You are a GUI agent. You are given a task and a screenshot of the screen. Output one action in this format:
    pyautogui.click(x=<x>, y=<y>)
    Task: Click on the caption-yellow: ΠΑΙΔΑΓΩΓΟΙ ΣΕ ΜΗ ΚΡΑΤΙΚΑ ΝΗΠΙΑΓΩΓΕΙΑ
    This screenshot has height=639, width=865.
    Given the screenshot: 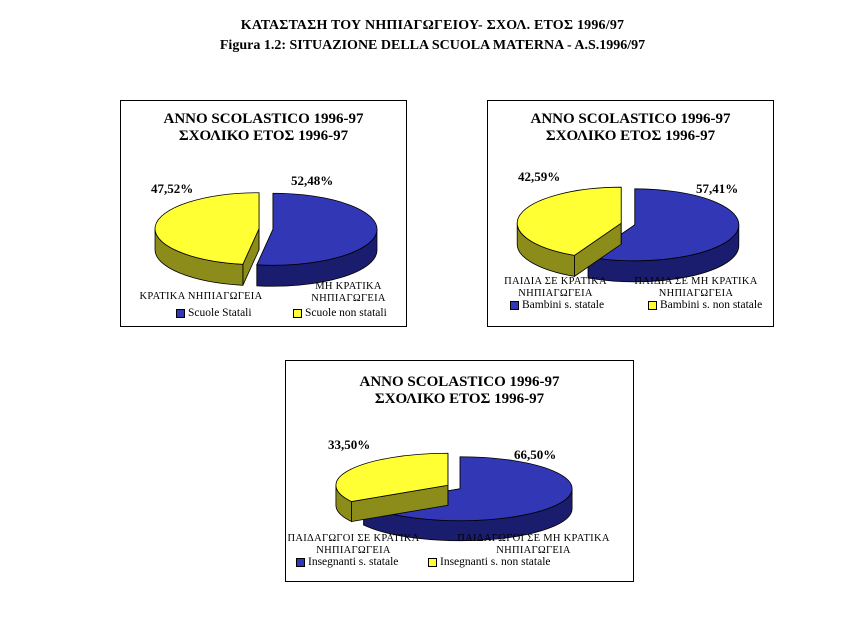 What is the action you would take?
    pyautogui.click(x=533, y=544)
    